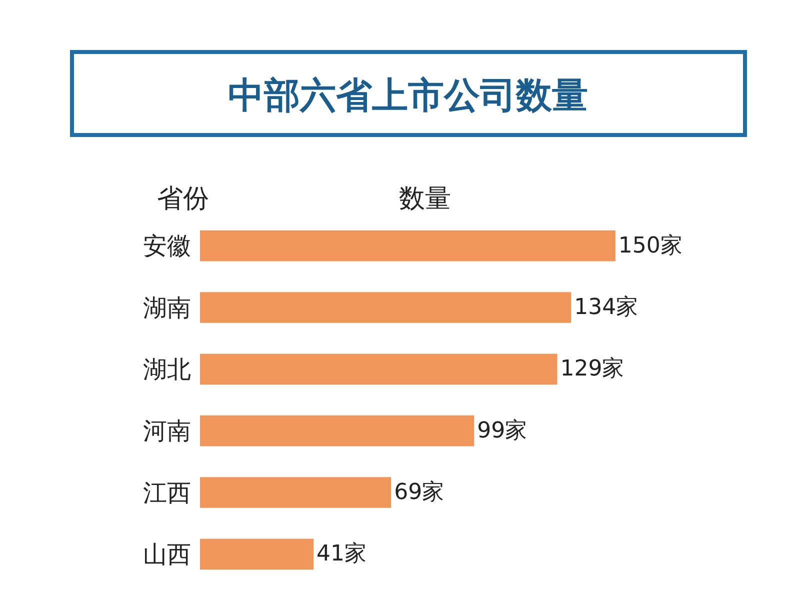 The image size is (800, 610). Describe the element at coordinates (425, 199) in the screenshot. I see `x-axis-title: 数量` at that location.